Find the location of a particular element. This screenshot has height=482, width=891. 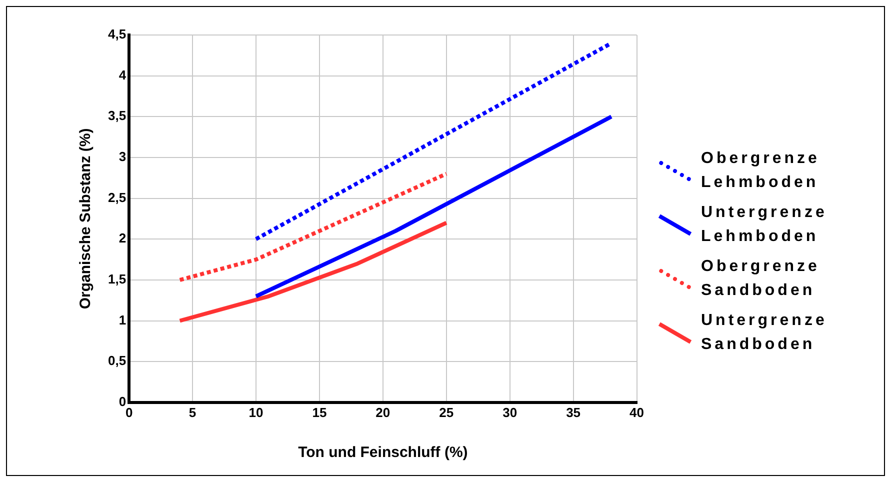

y-tick-label: 1 is located at coordinates (122, 320).